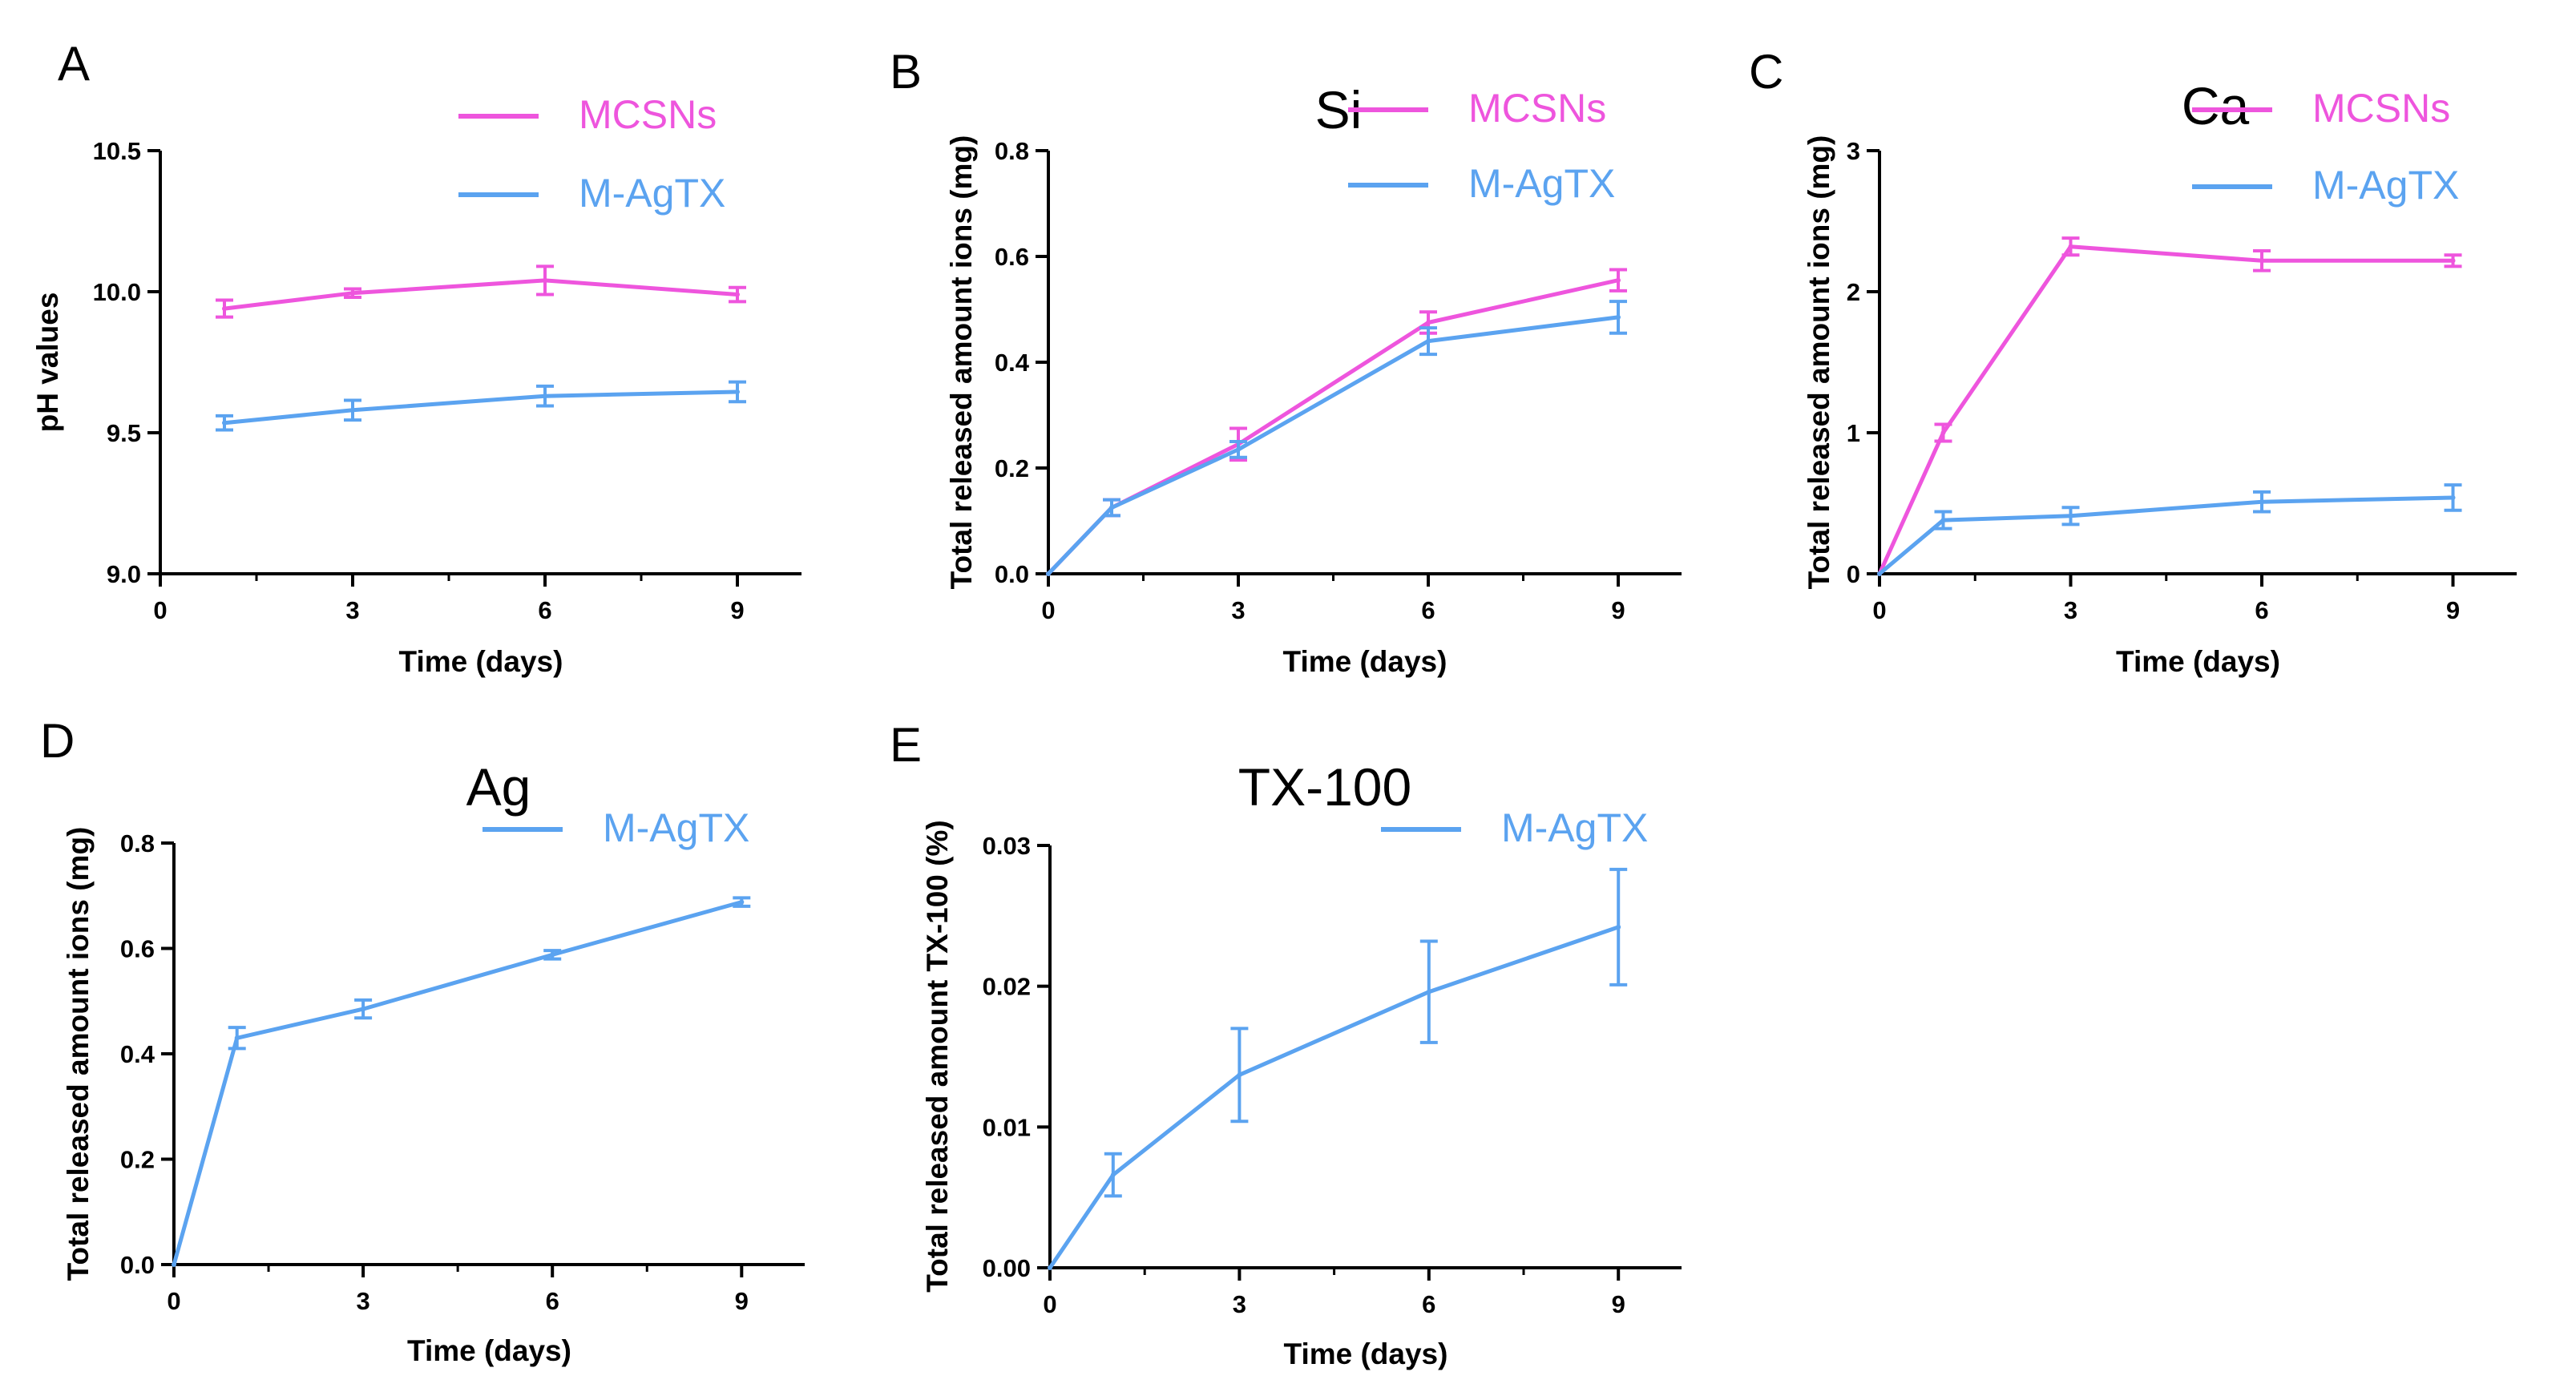  Describe the element at coordinates (906, 72) in the screenshot. I see `panel-letter: B` at that location.